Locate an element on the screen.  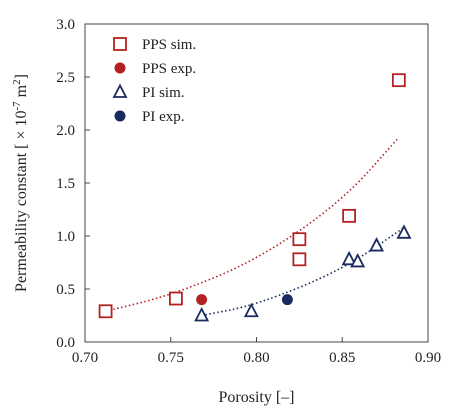
y-axis-title: Permeability constant [ × 10-7 m2] is located at coordinates (20, 183).